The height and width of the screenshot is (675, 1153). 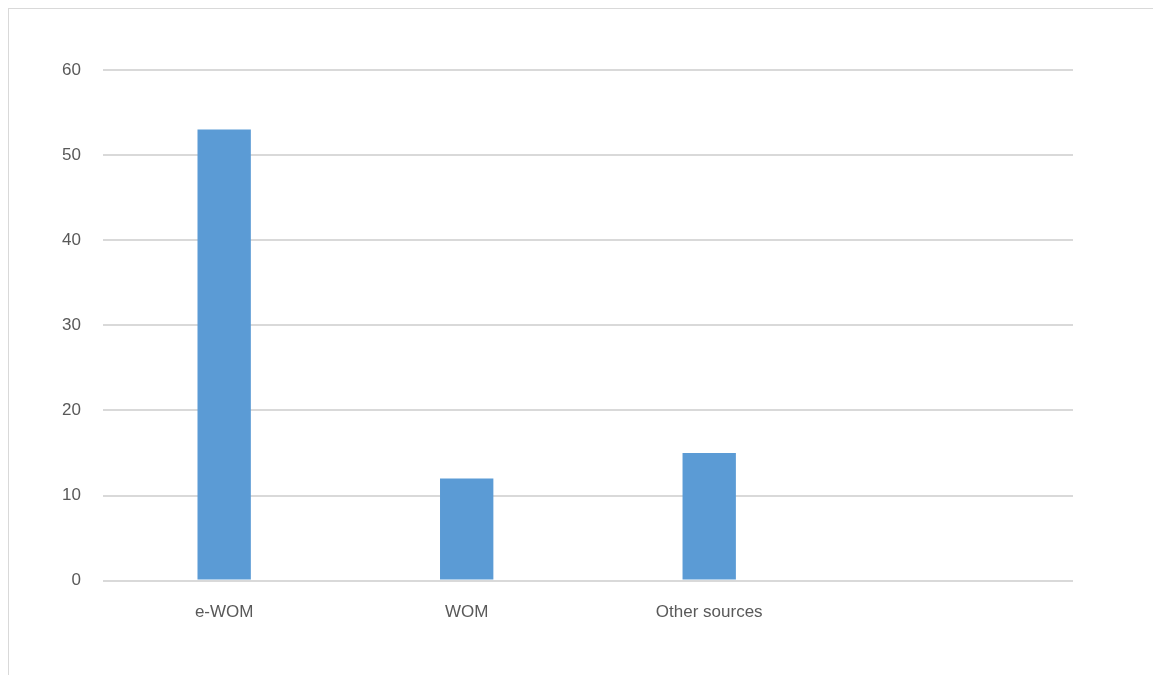 What do you see at coordinates (71, 239) in the screenshot?
I see `y-tick-label: 40` at bounding box center [71, 239].